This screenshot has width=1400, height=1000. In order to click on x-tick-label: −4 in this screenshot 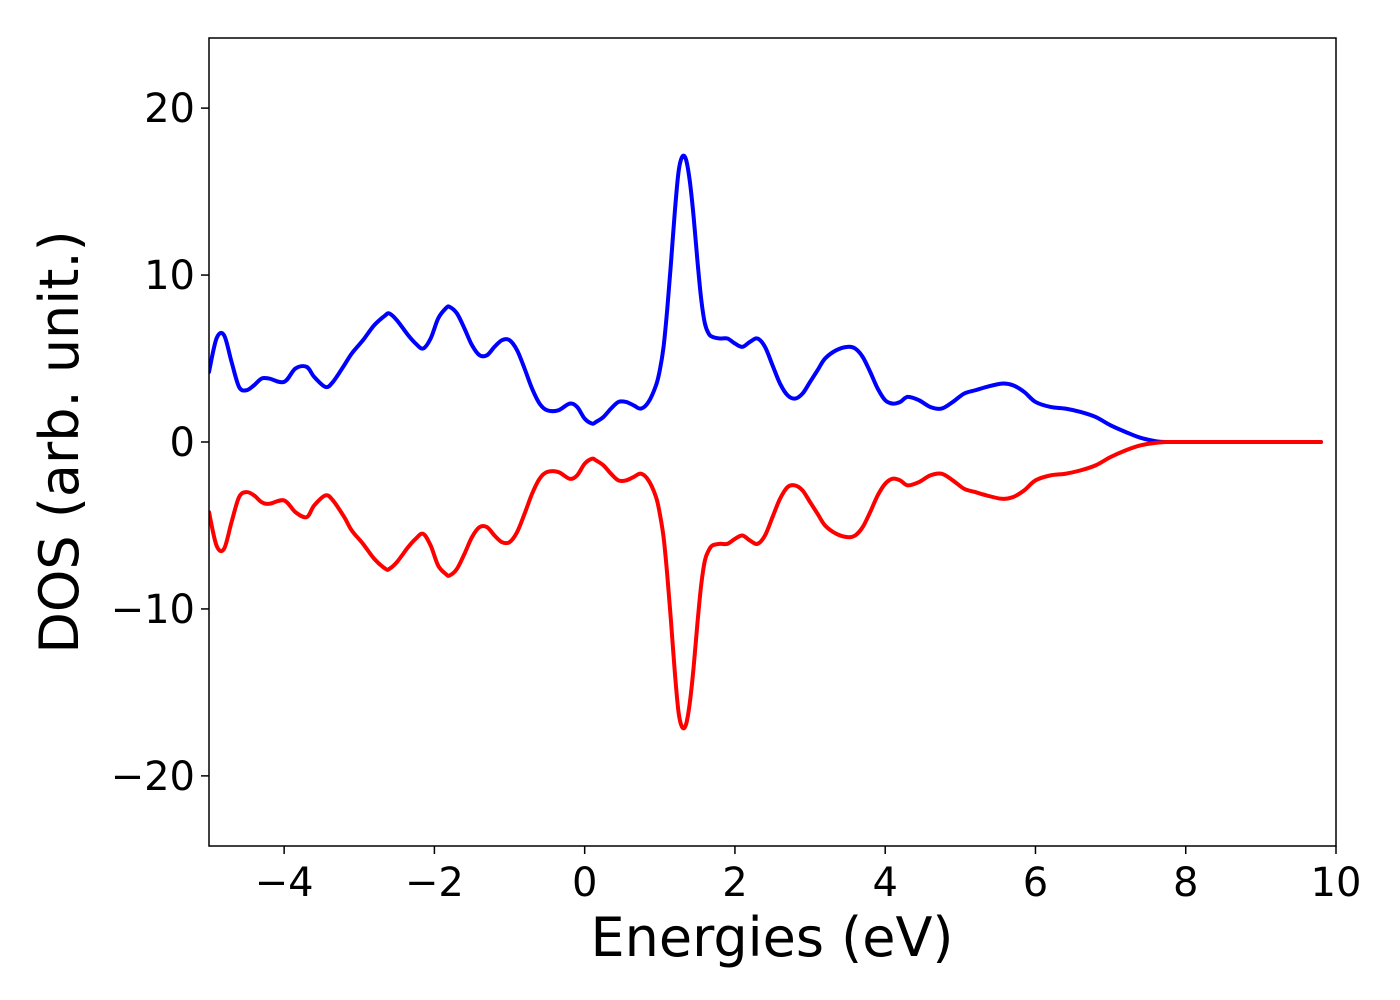, I will do `click(284, 883)`.